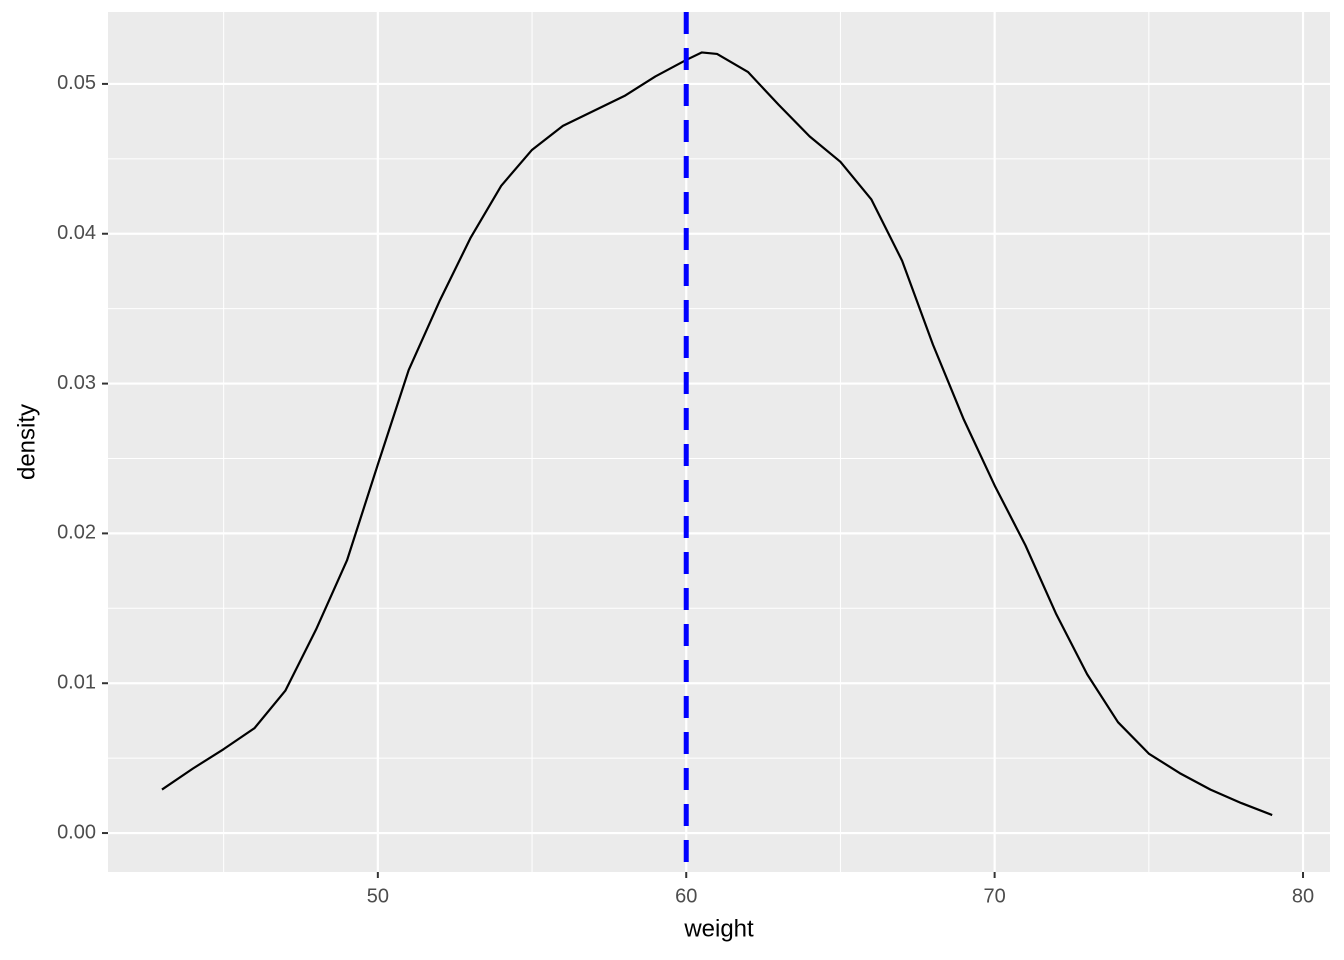  What do you see at coordinates (26, 442) in the screenshot?
I see `y-axis-label: density` at bounding box center [26, 442].